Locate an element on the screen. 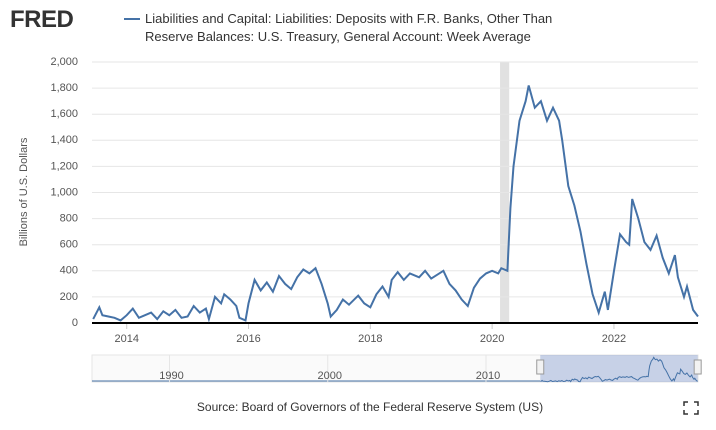 The width and height of the screenshot is (716, 430). x-tick-label: 2022 is located at coordinates (614, 339).